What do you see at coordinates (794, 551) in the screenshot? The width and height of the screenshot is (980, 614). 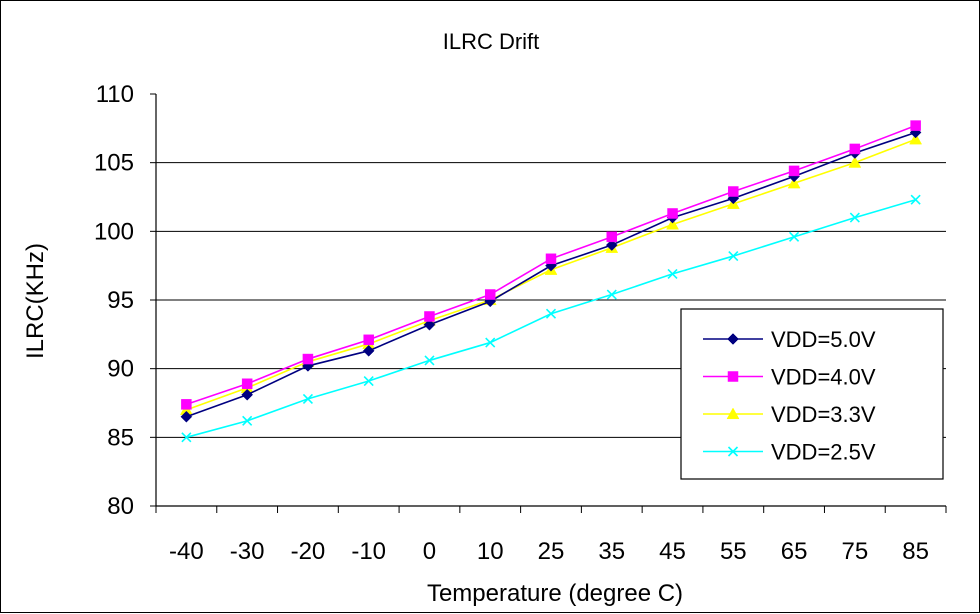 I see `x-tick-label: 65` at bounding box center [794, 551].